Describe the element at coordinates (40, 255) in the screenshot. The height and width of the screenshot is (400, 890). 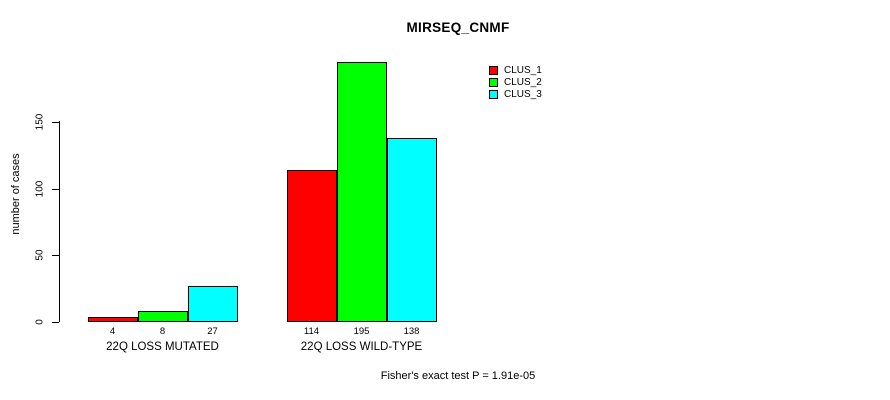
I see `y-tick-label: 50` at that location.